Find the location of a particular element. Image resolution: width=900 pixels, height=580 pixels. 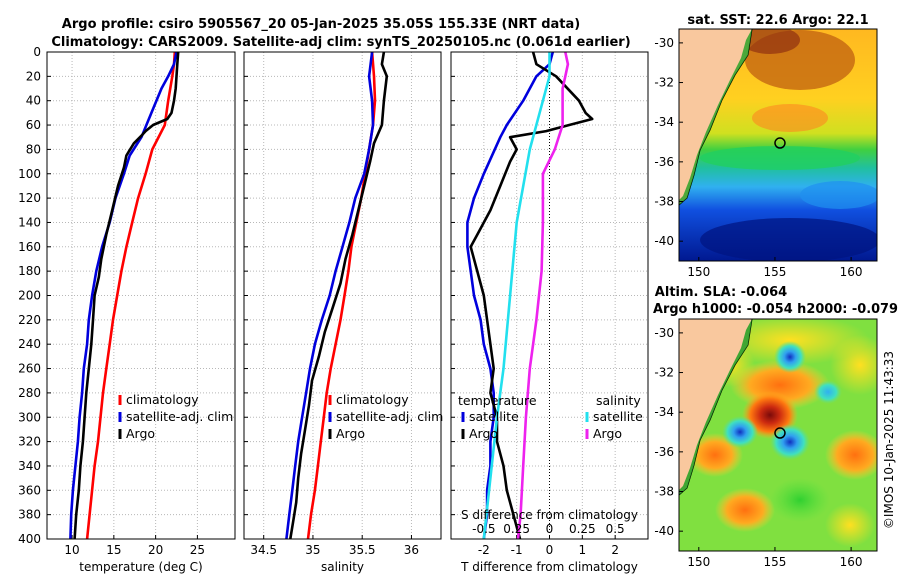

xtick-label: 0 is located at coordinates (550, 550).